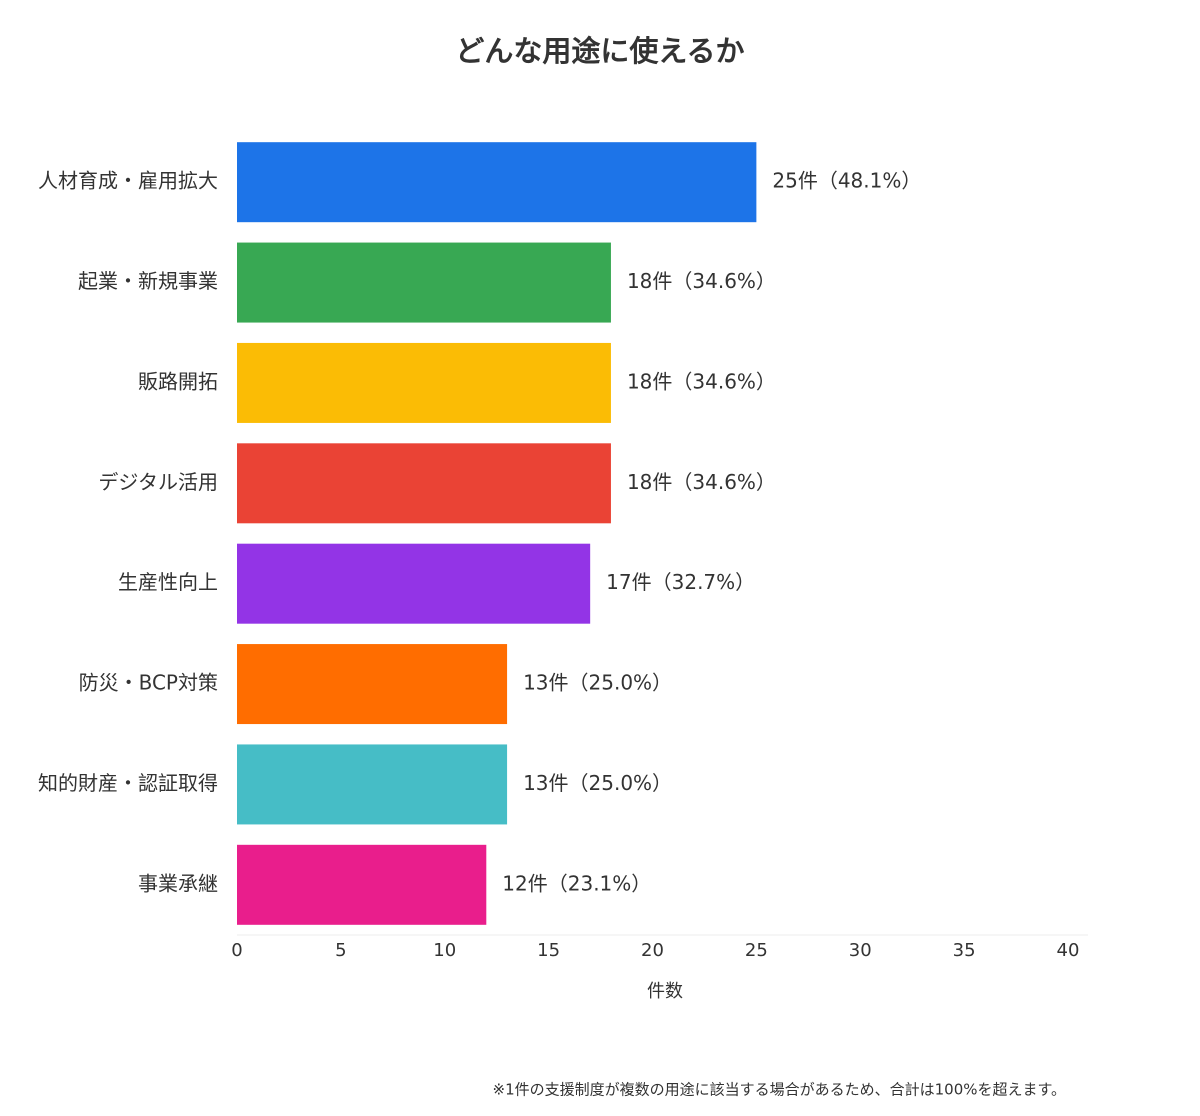 The image size is (1200, 1116). I want to click on y-tick-label: 人材育成・雇用拡大, so click(128, 181).